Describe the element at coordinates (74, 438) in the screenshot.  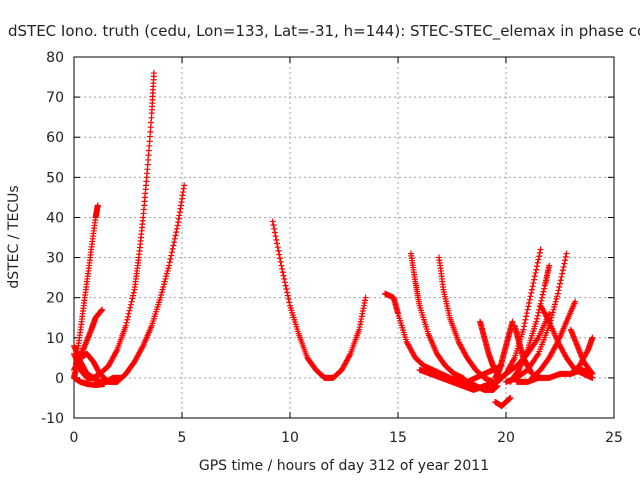
I see `x-tick-label: 0` at that location.